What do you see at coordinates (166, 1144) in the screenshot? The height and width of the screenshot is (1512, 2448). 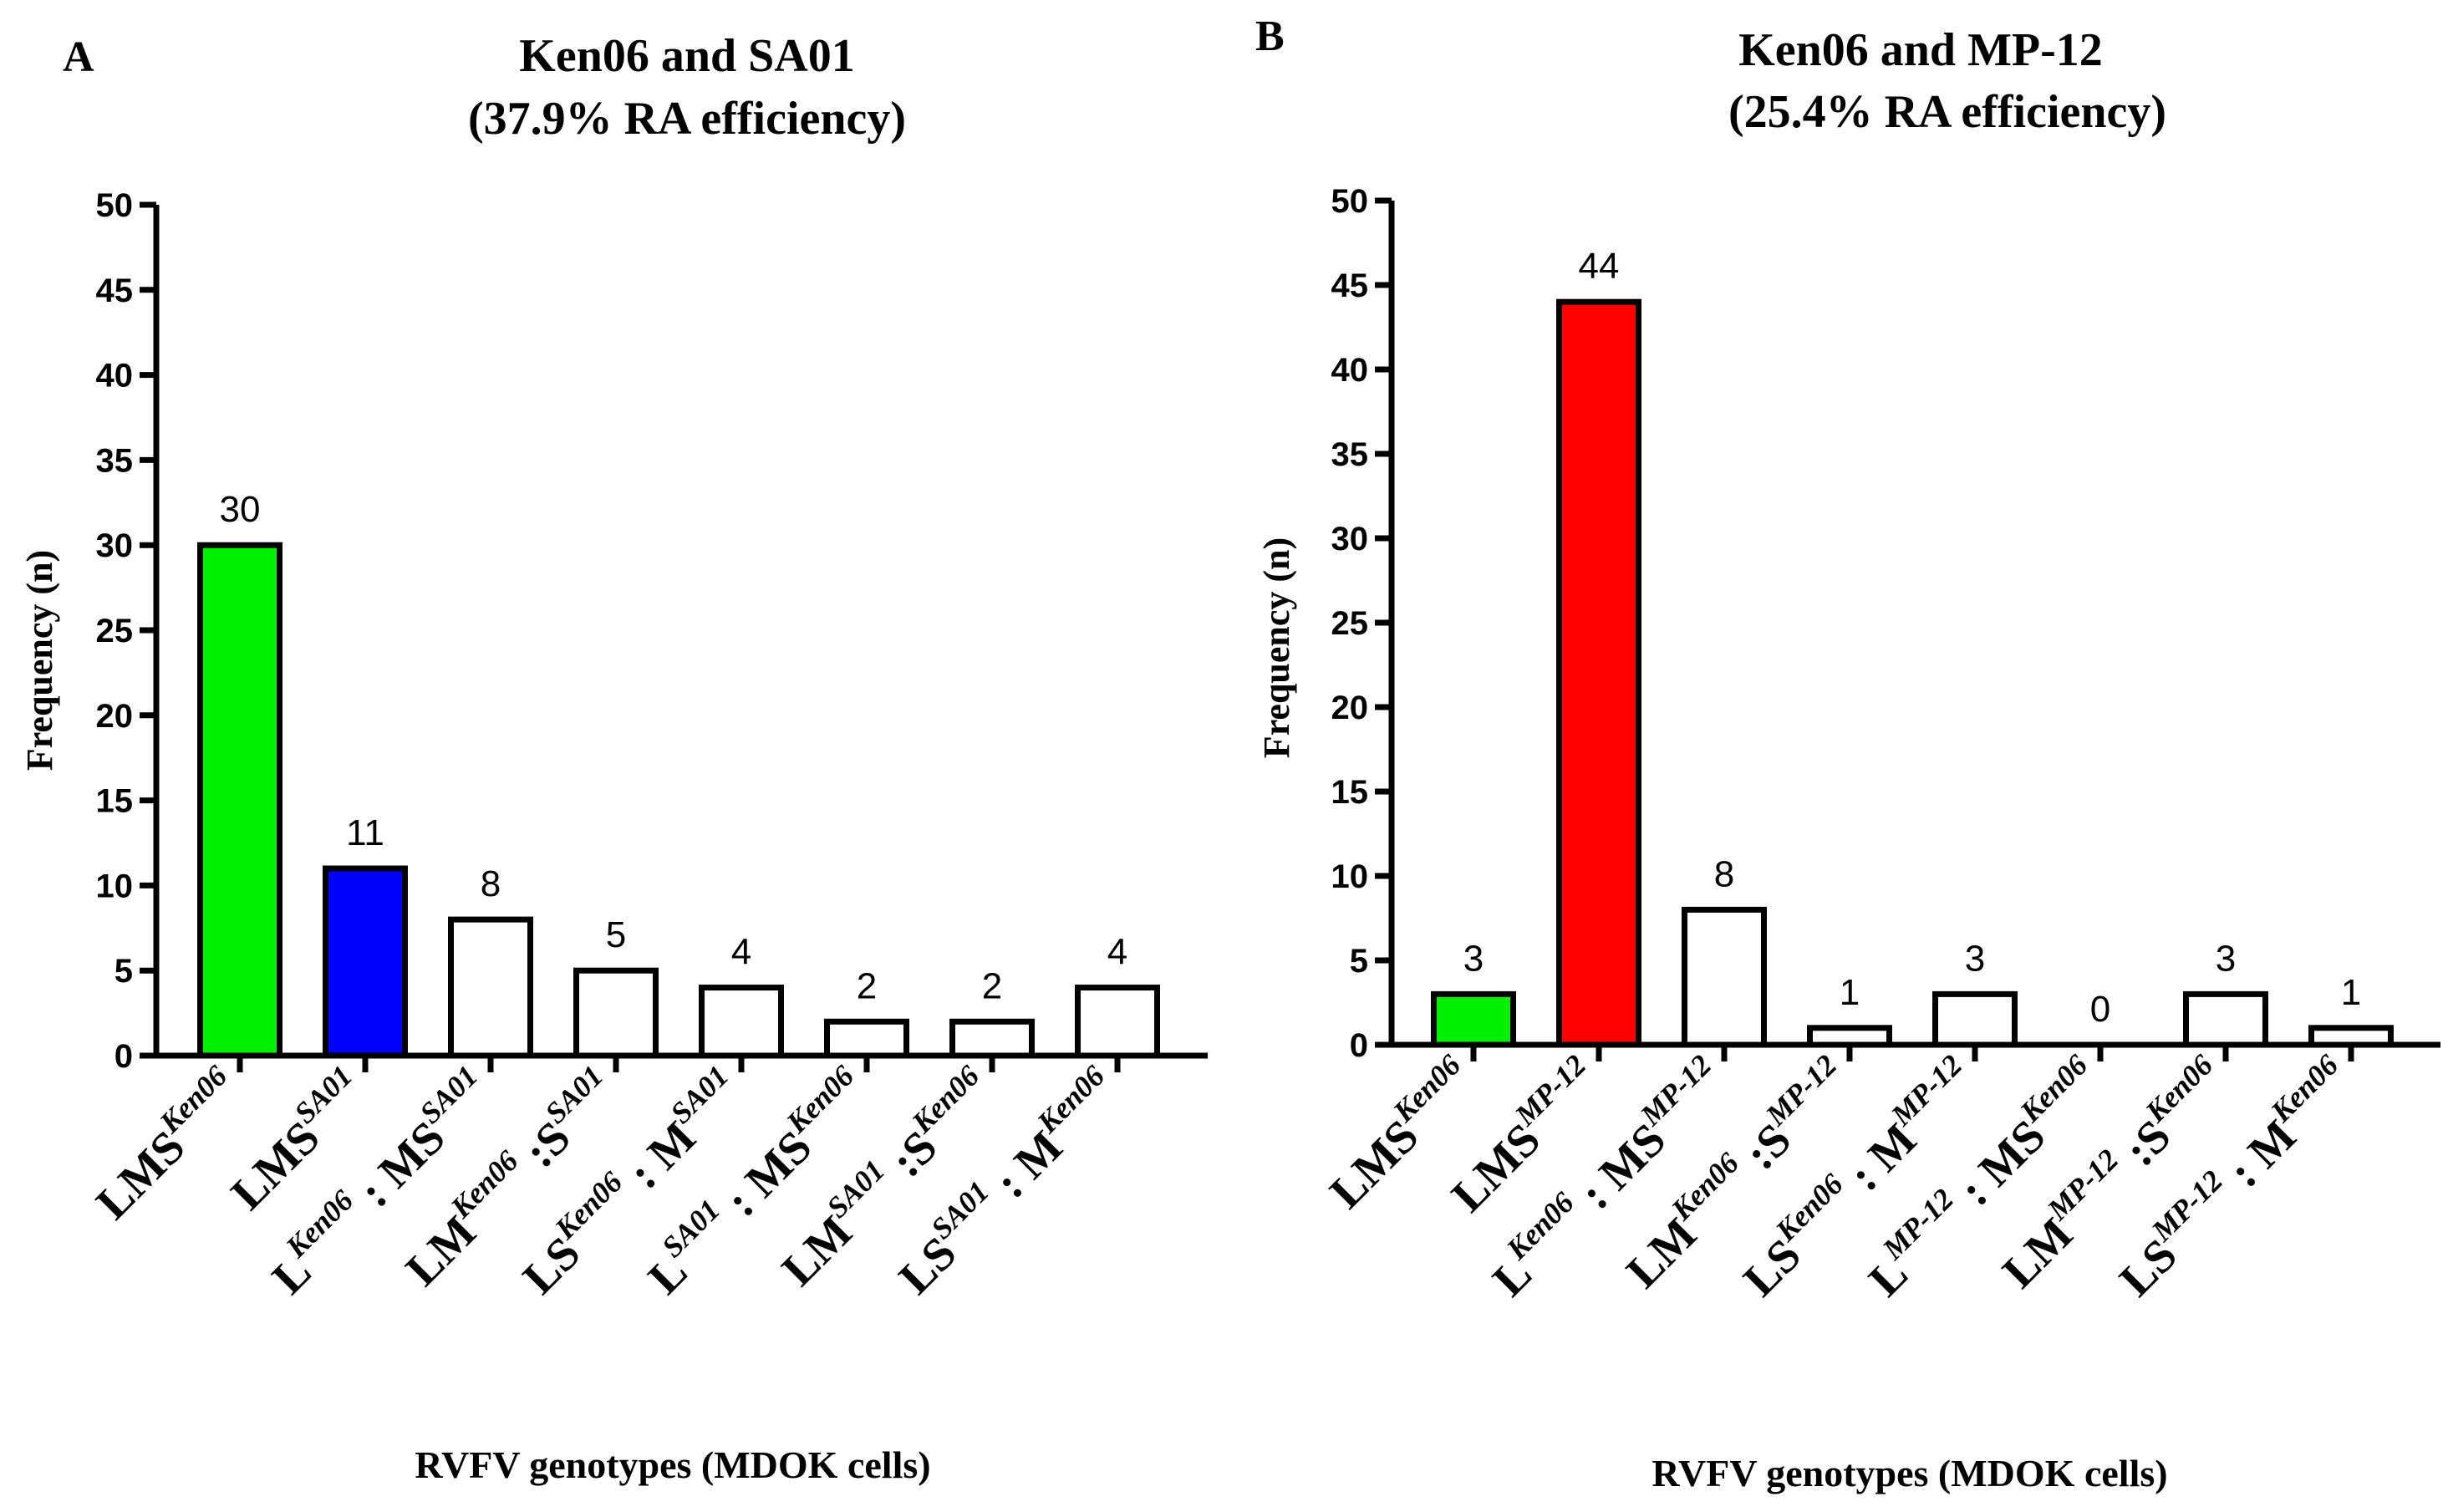 I see `x-tick-label: LMSKen06` at bounding box center [166, 1144].